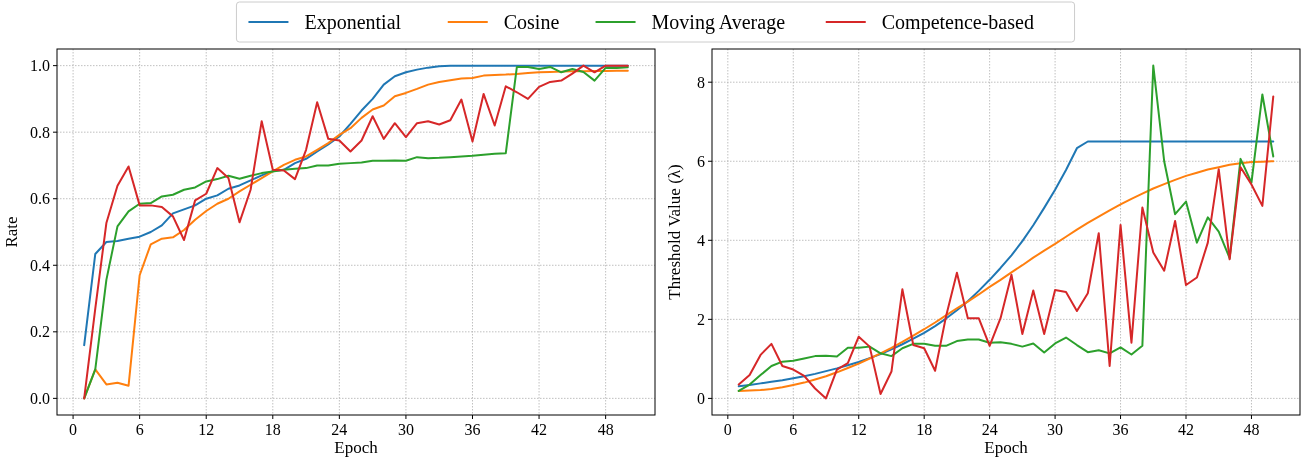  I want to click on y-tick-label: 0.0, so click(40, 398).